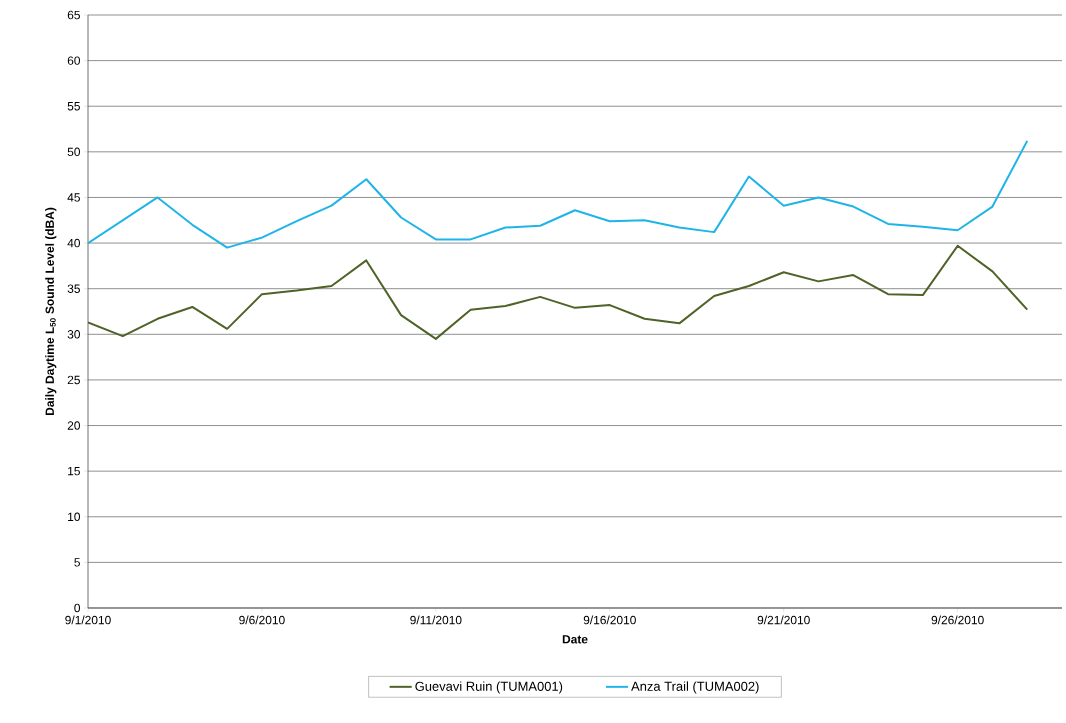 This screenshot has height=723, width=1066. I want to click on line-series, so click(558, 292).